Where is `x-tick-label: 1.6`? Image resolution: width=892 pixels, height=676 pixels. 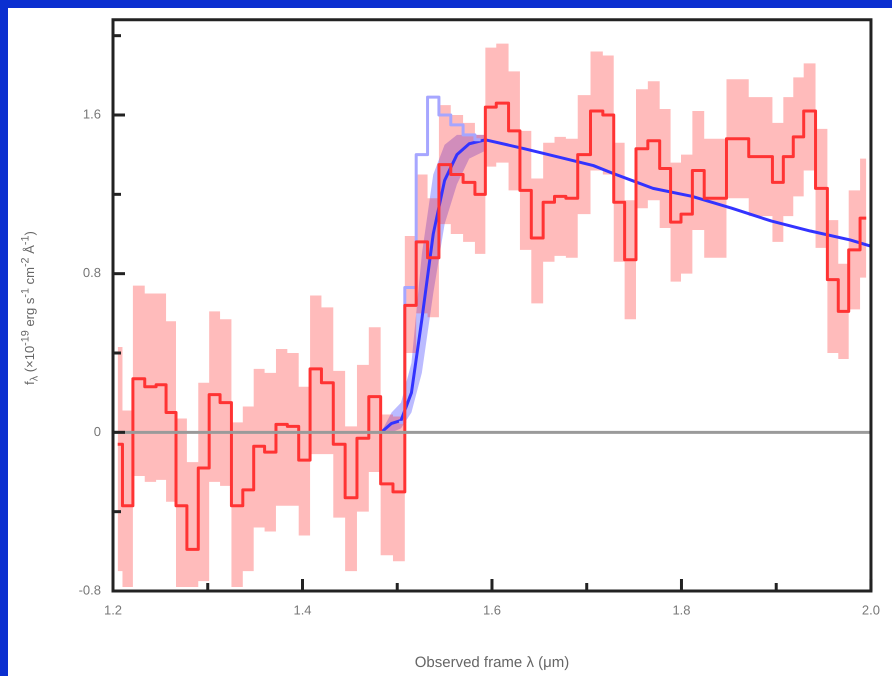 x-tick-label: 1.6 is located at coordinates (492, 610).